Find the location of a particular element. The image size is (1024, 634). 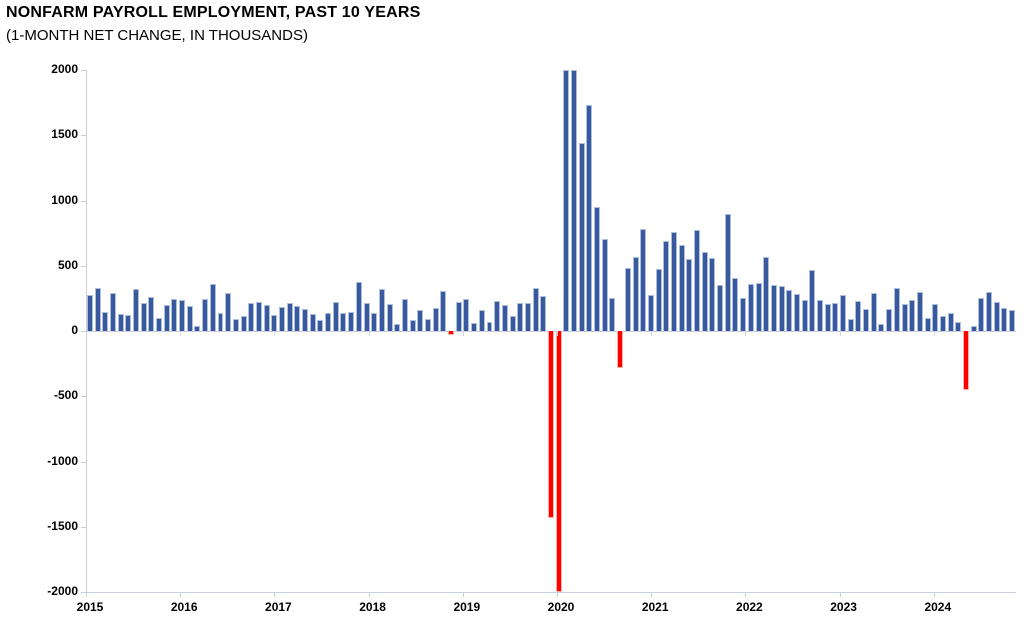

x-axis-label-2018: 2018 is located at coordinates (372, 607).